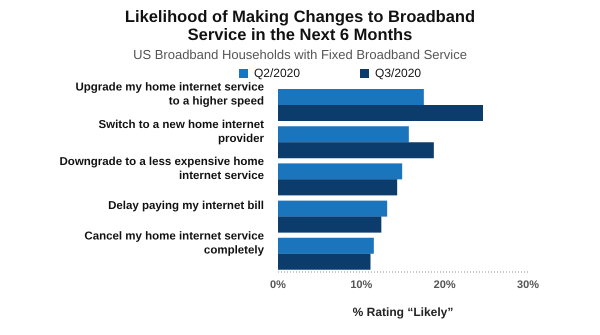 The width and height of the screenshot is (600, 335). What do you see at coordinates (174, 243) in the screenshot?
I see `y-tick-label: Cancel my home internet service completely` at bounding box center [174, 243].